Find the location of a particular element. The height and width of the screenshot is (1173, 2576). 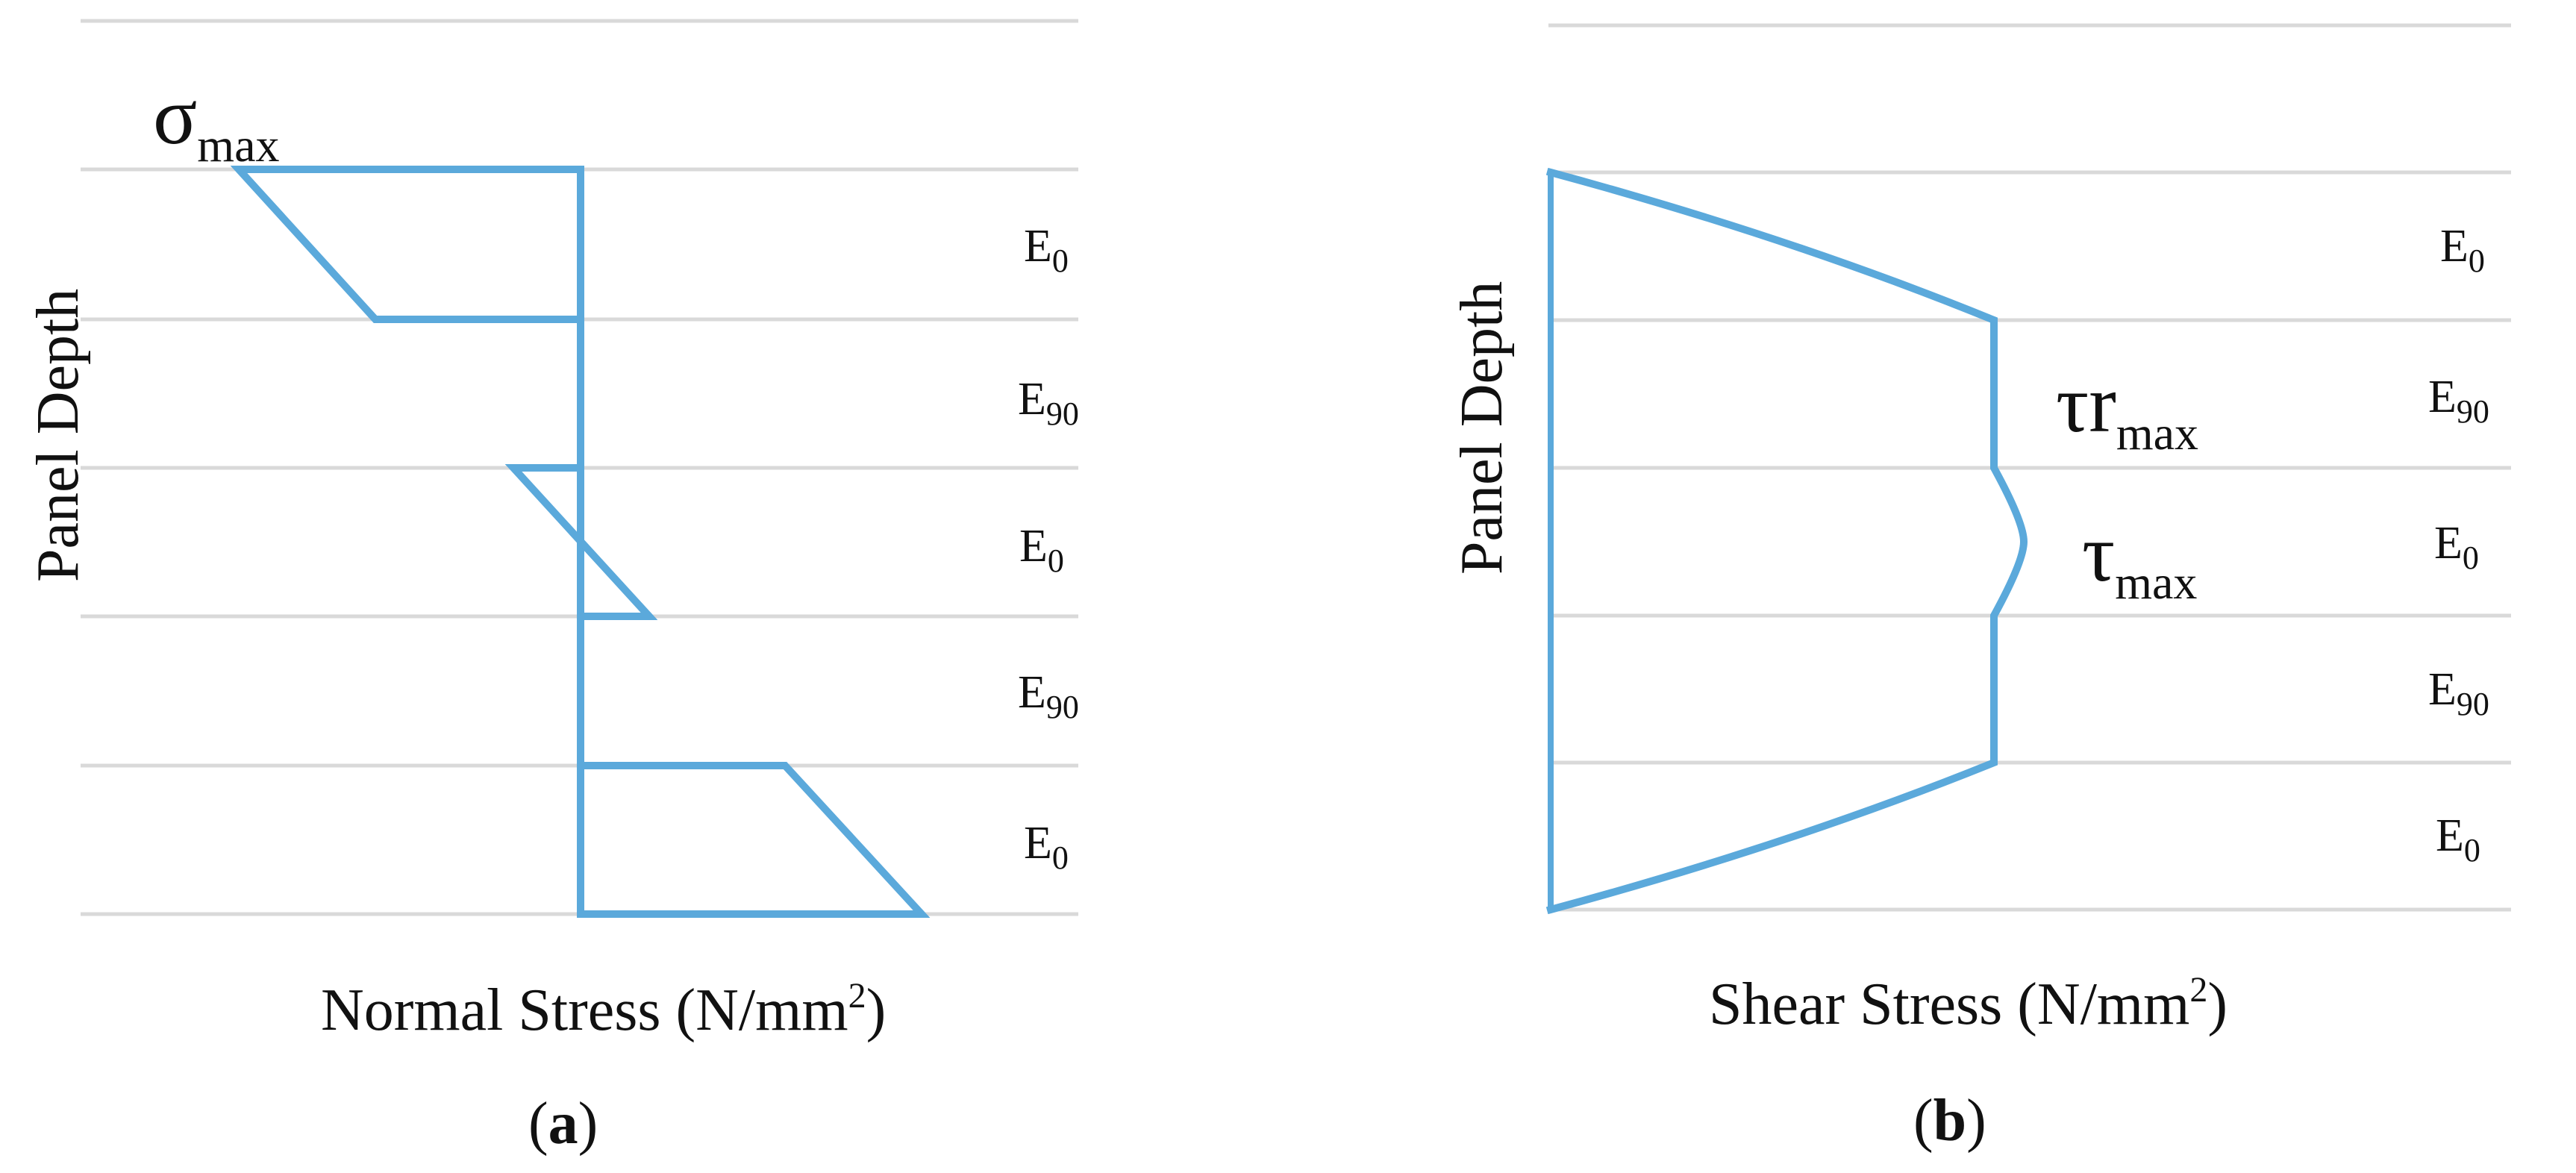

panel-b-y-axis-label: Panel Depth is located at coordinates (1482, 428).